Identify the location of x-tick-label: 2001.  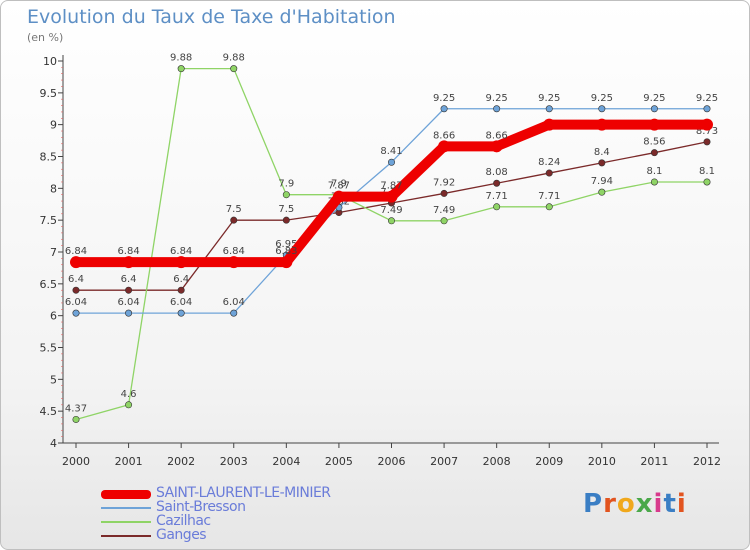
(129, 461).